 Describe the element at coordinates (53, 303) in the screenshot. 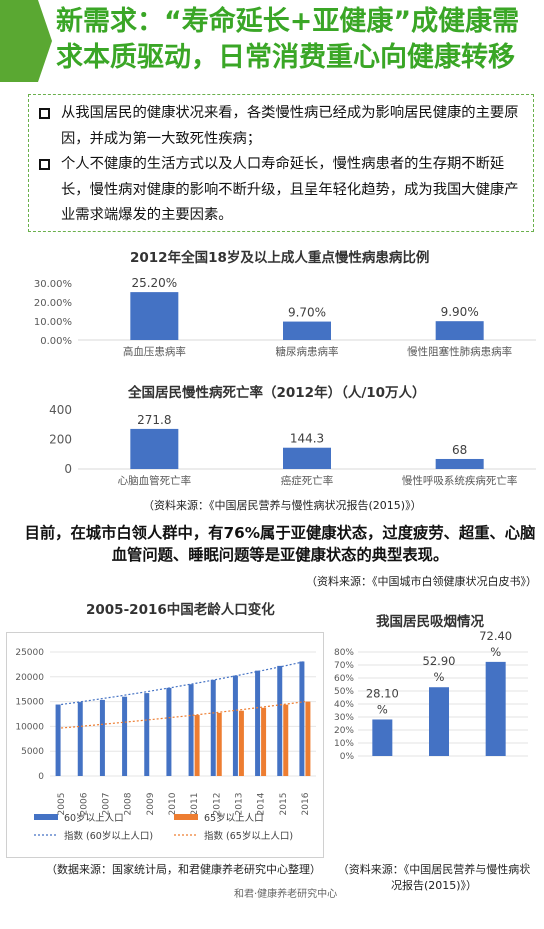

I see `y-tick-label: 20.00%` at that location.